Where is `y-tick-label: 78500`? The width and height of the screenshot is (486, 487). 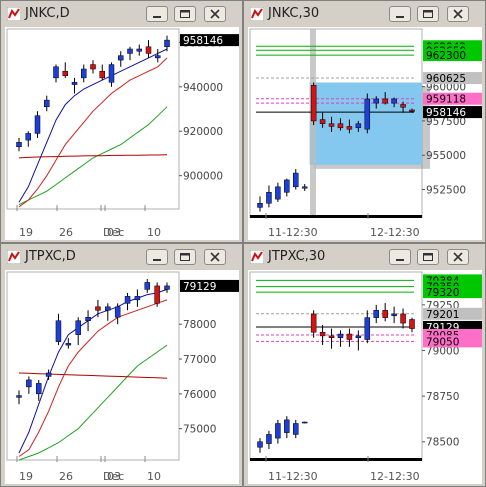 y-tick-label: 78500 is located at coordinates (442, 443).